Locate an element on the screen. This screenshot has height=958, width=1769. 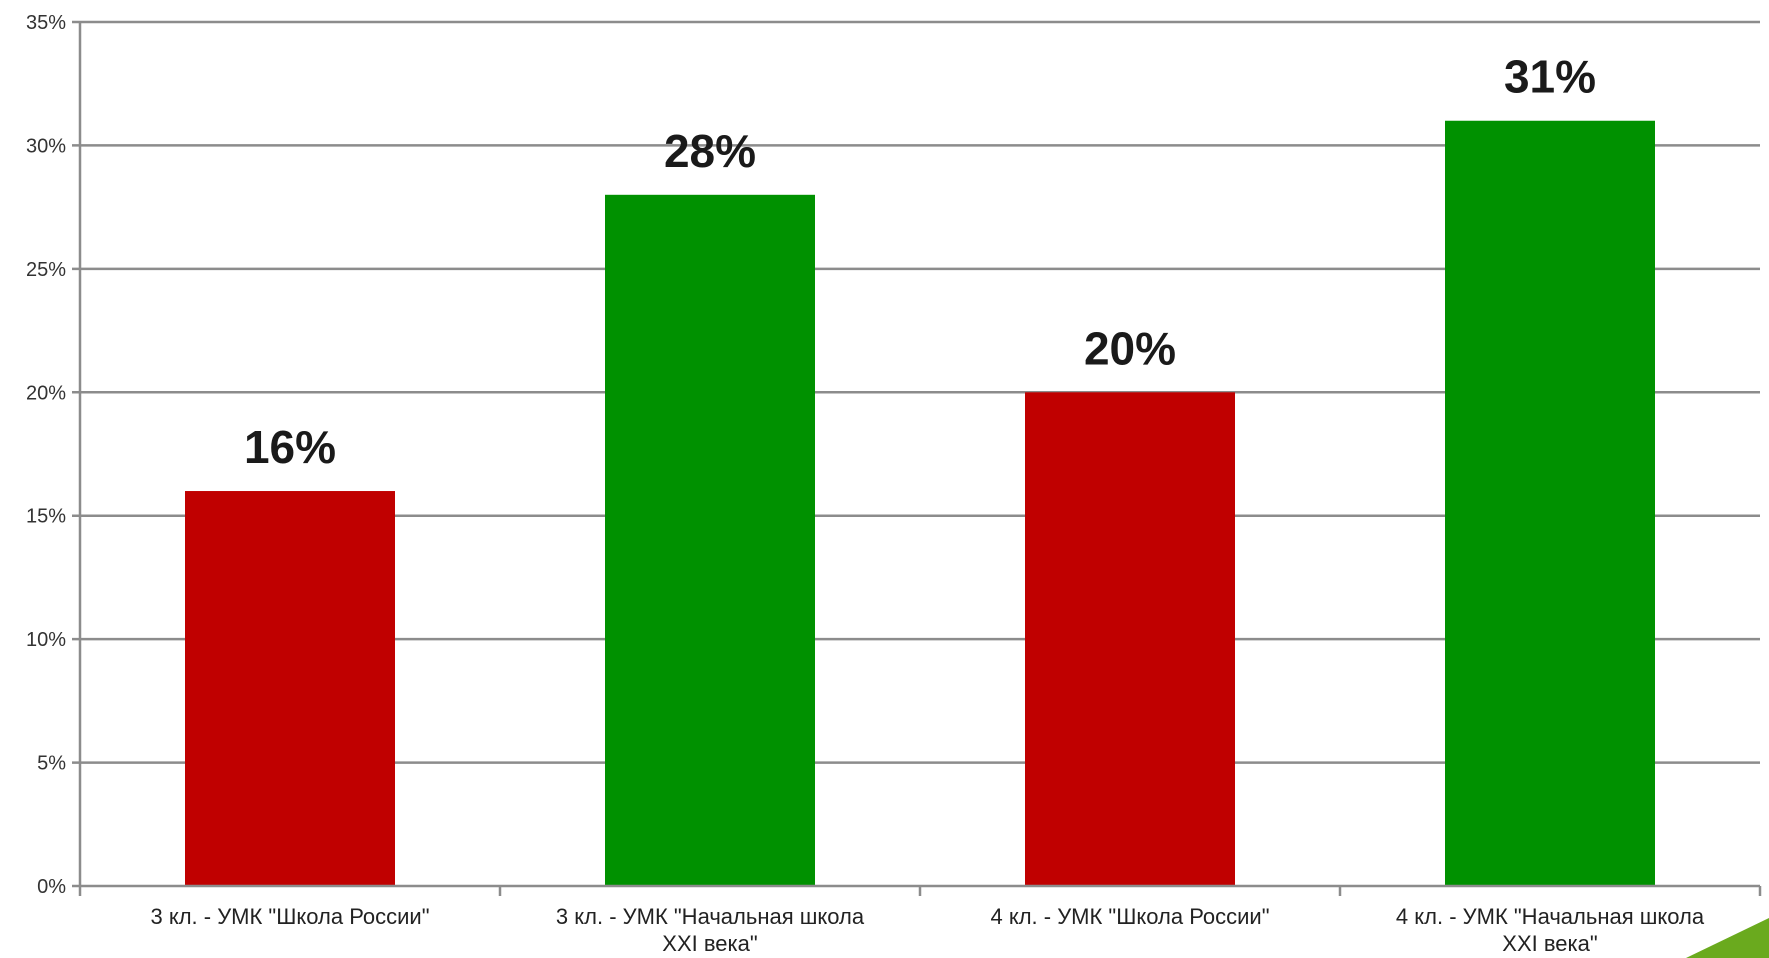
y-tick-label: 20% is located at coordinates (46, 393).